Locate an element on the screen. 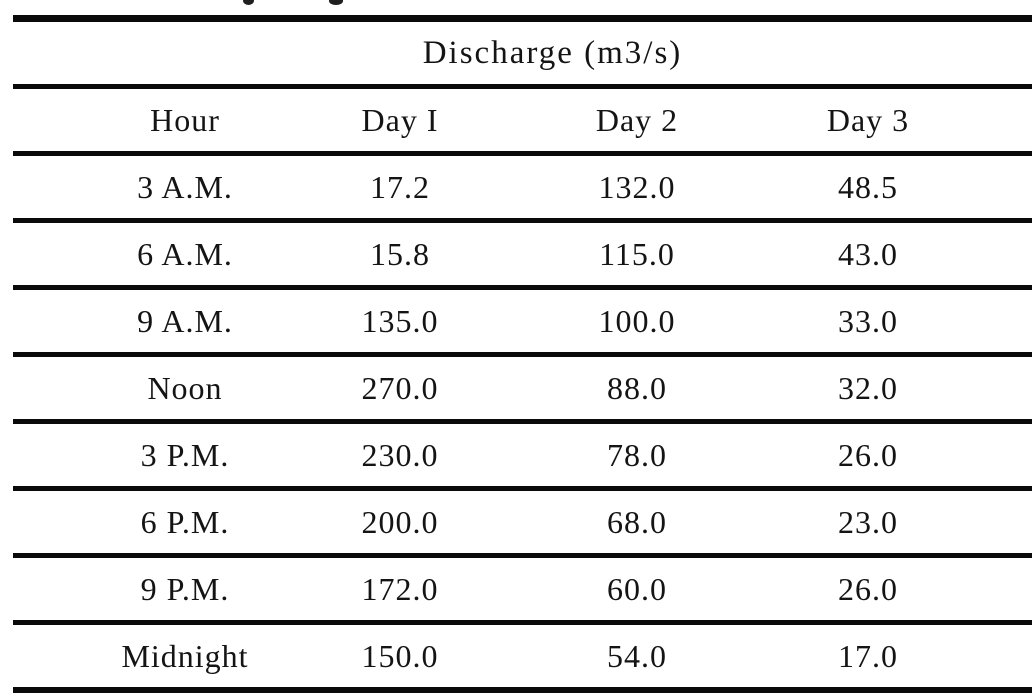 The image size is (1032, 693). value-cell: 270.0 is located at coordinates (400, 387).